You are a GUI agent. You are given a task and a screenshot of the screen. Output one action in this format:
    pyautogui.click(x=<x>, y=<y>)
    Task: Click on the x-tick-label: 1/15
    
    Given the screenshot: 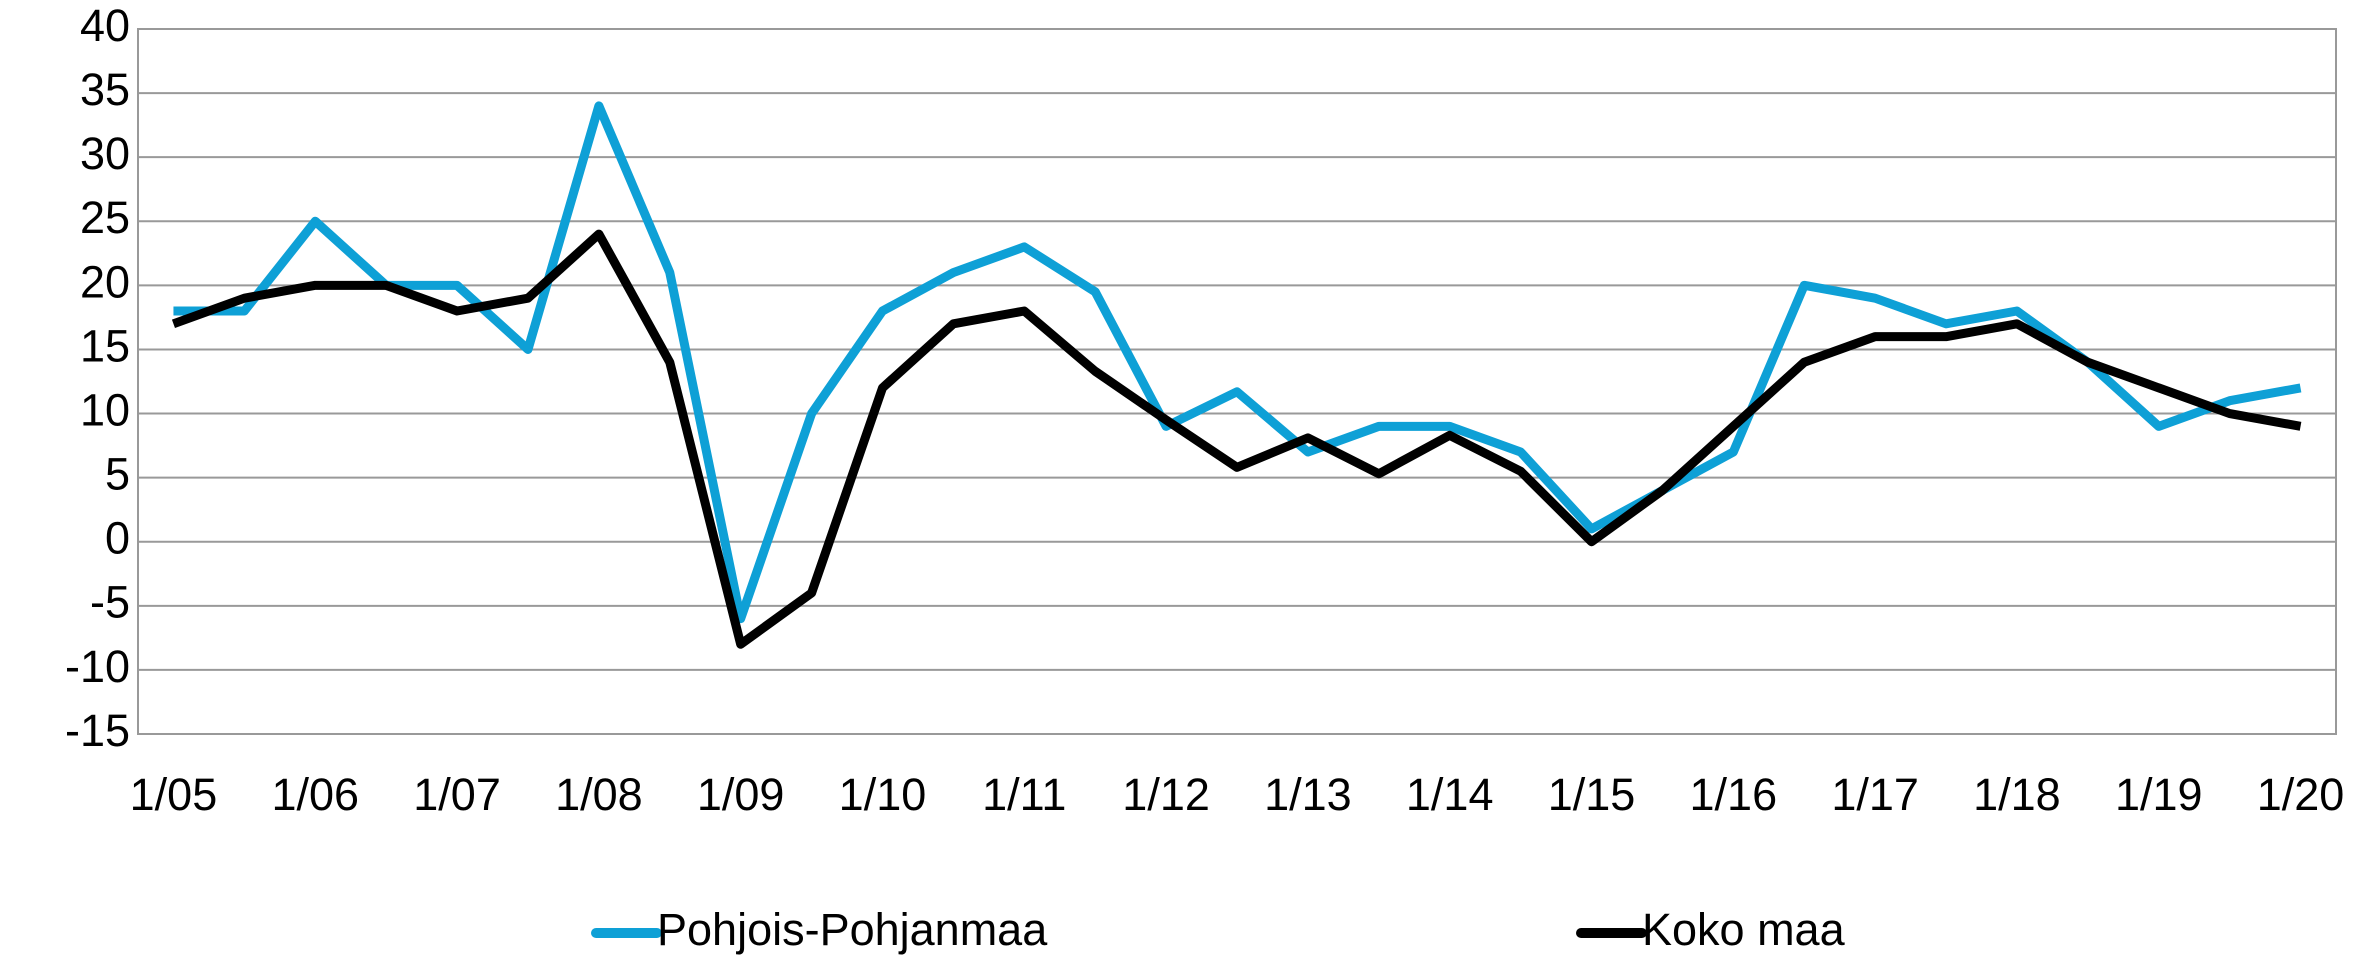 What is the action you would take?
    pyautogui.click(x=1592, y=794)
    